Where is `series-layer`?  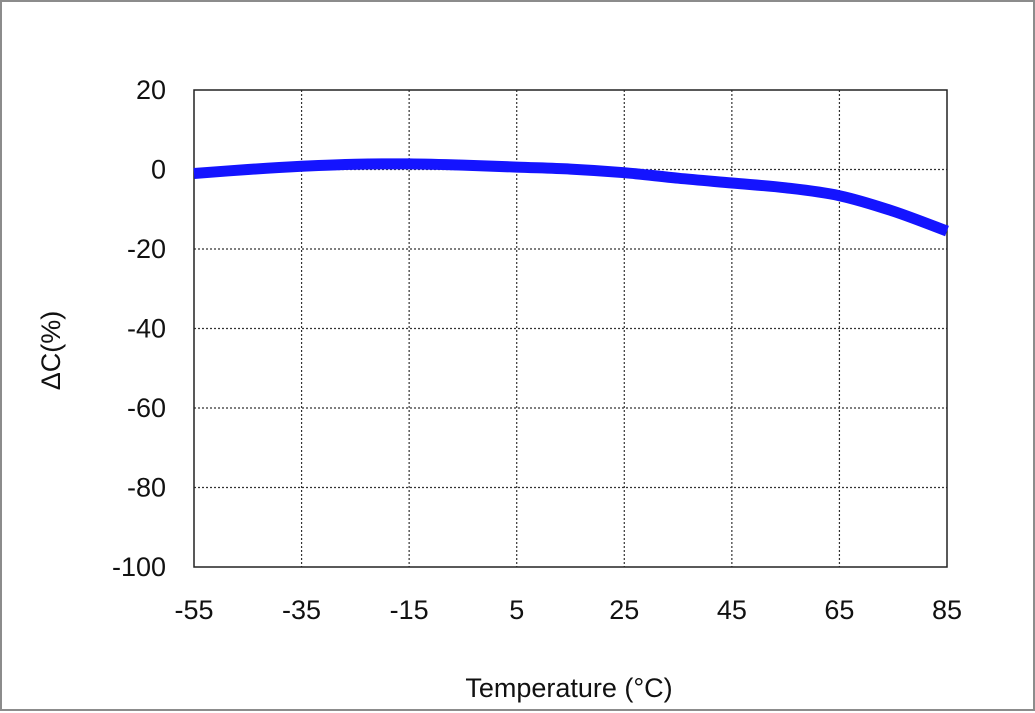 series-layer is located at coordinates (571, 197).